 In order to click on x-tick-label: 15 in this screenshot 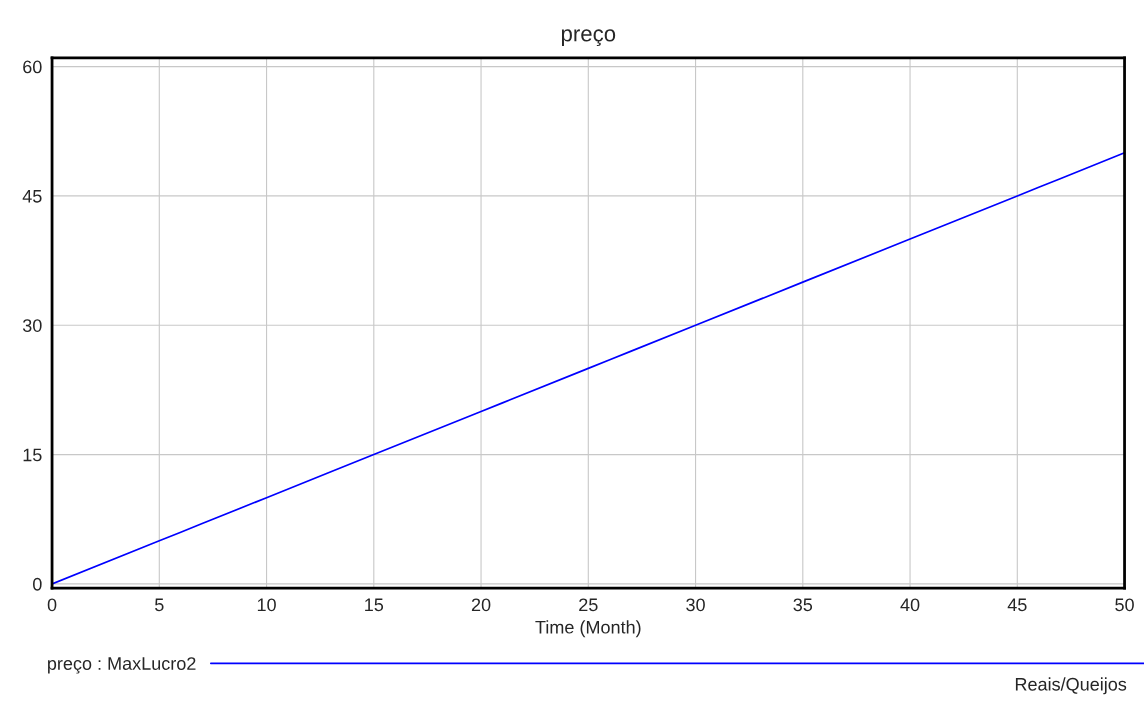, I will do `click(374, 605)`.